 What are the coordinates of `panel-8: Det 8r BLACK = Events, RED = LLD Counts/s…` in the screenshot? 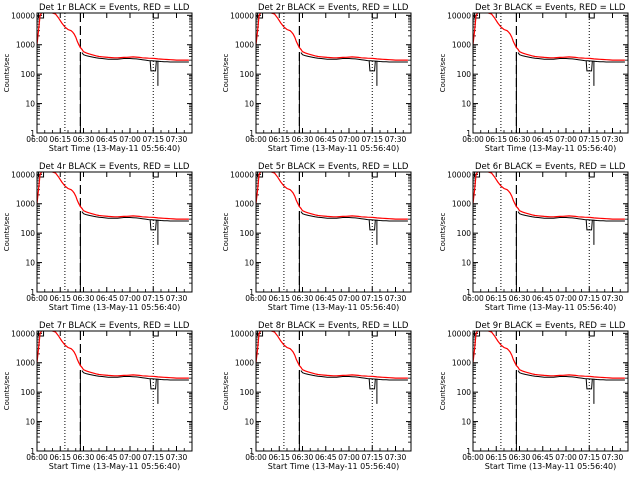 It's located at (317, 396).